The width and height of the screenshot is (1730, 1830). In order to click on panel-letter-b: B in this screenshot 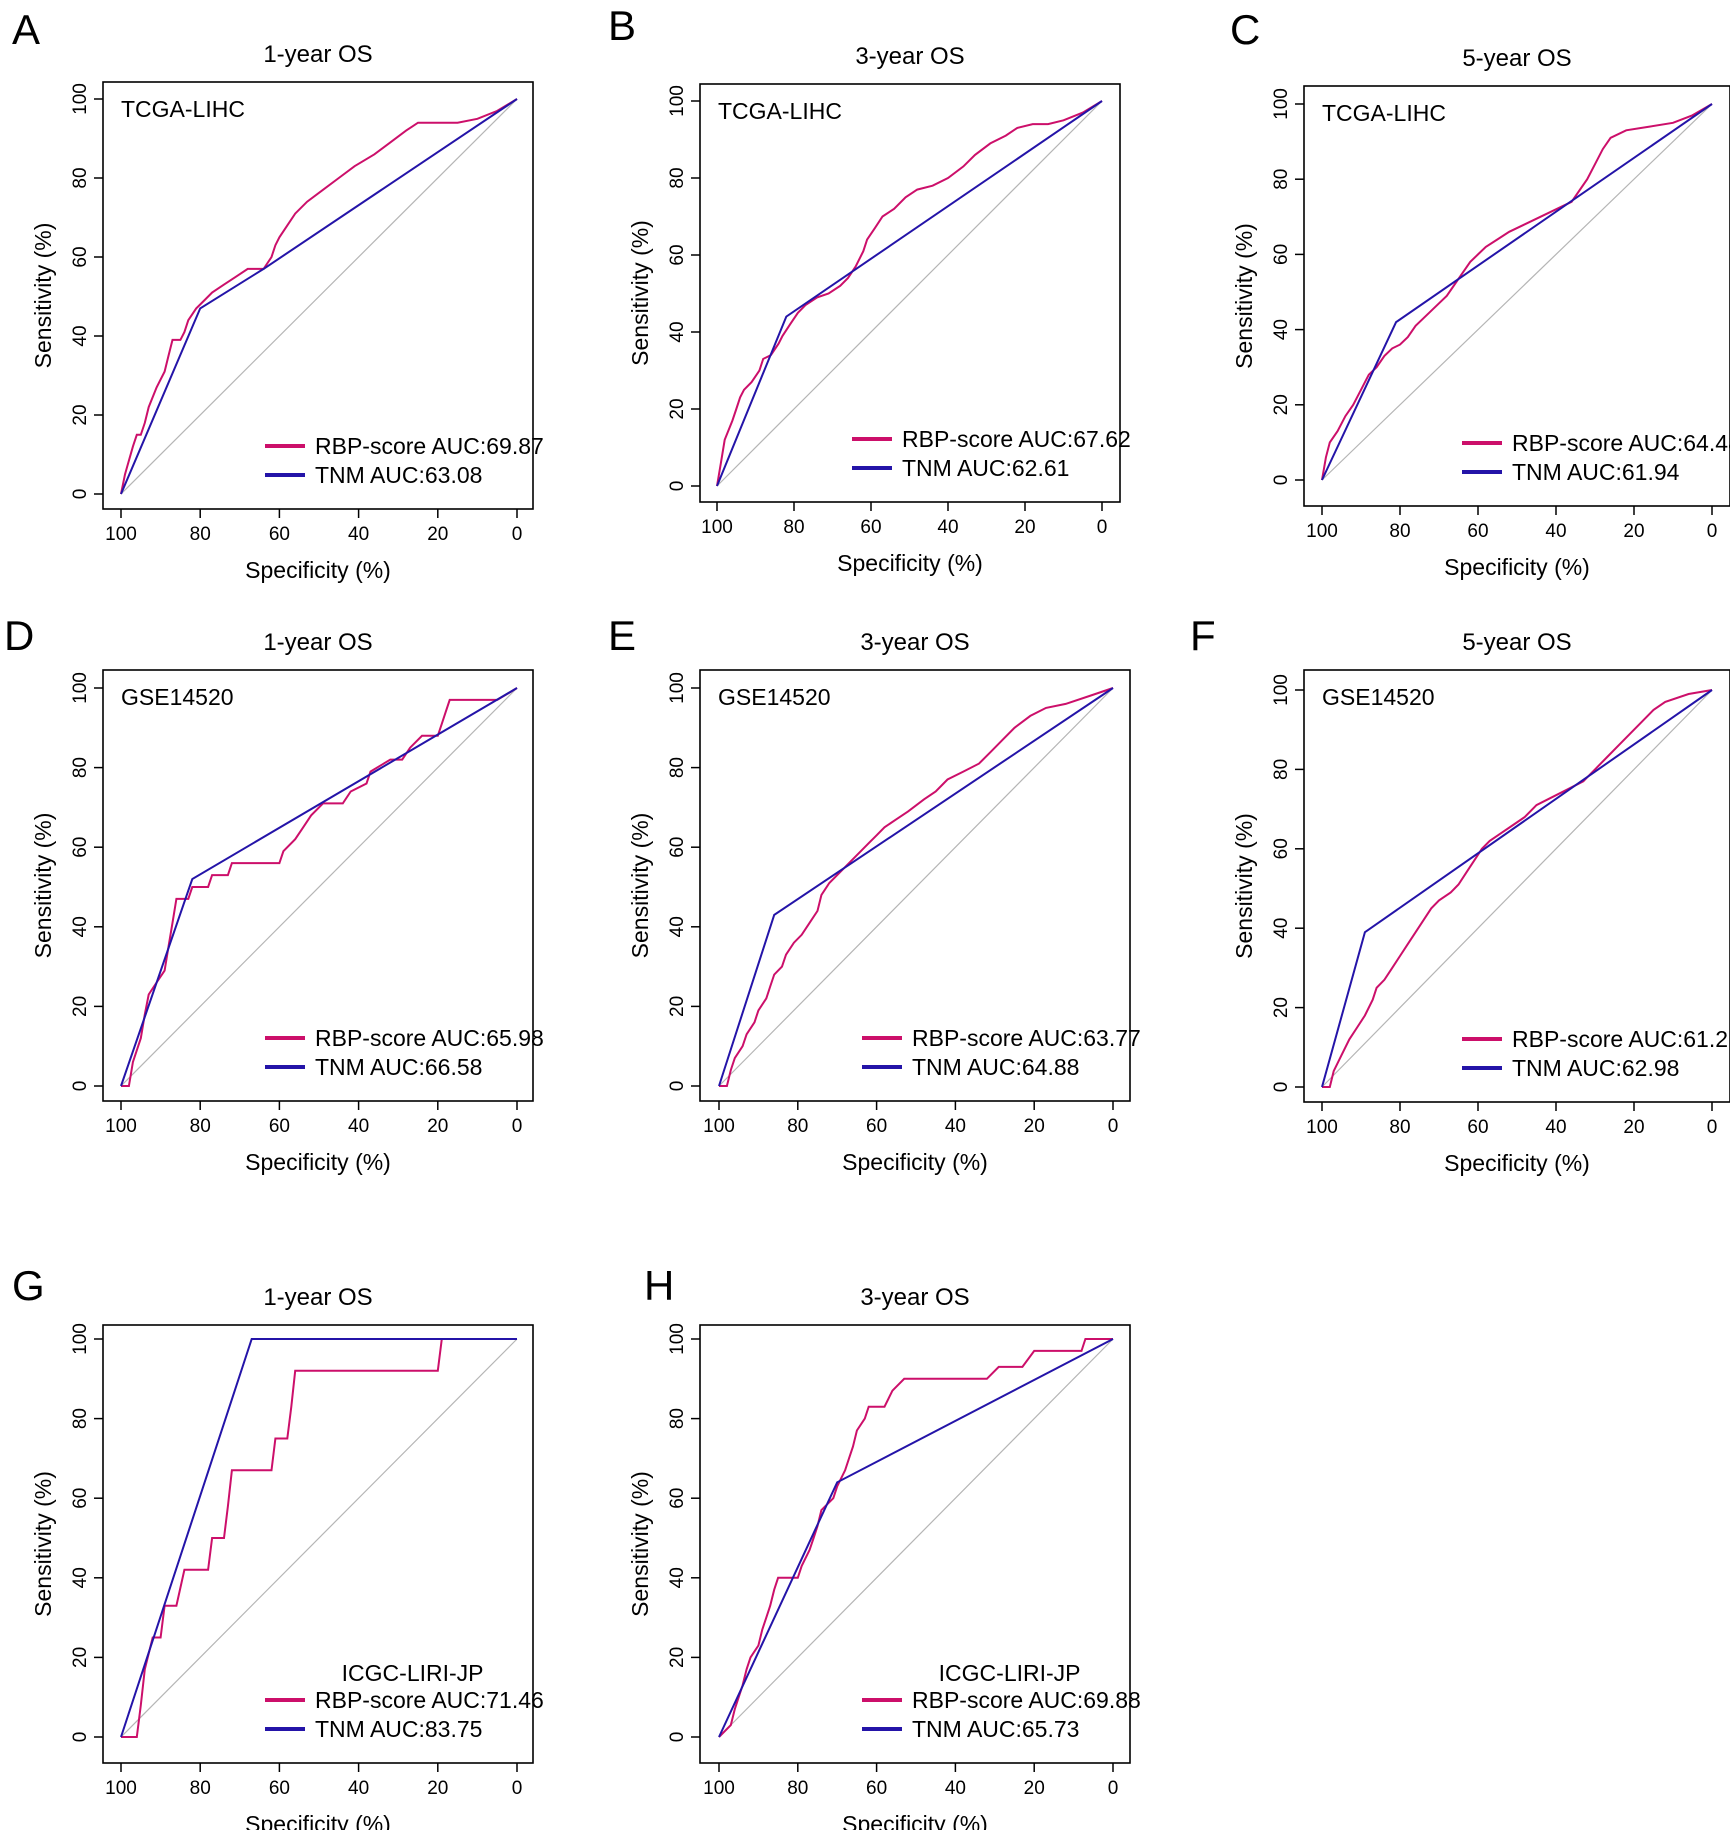, I will do `click(622, 25)`.